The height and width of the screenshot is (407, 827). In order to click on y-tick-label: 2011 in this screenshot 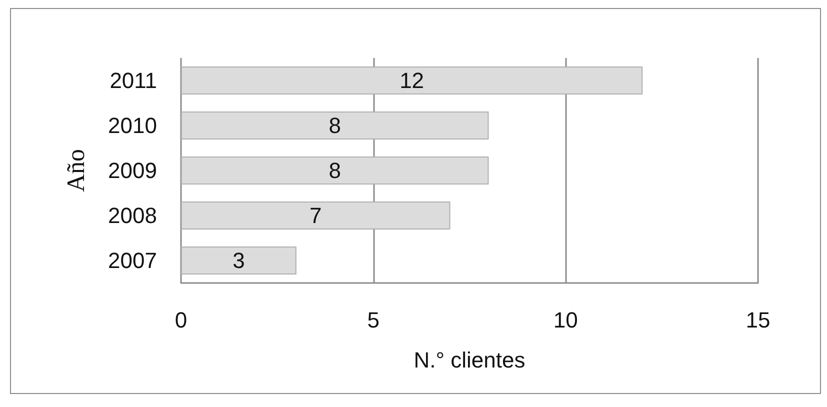, I will do `click(133, 80)`.